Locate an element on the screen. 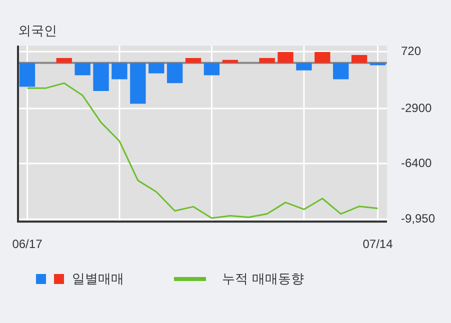 This screenshot has width=451, height=323. y-tick-label: -9,950 is located at coordinates (418, 219).